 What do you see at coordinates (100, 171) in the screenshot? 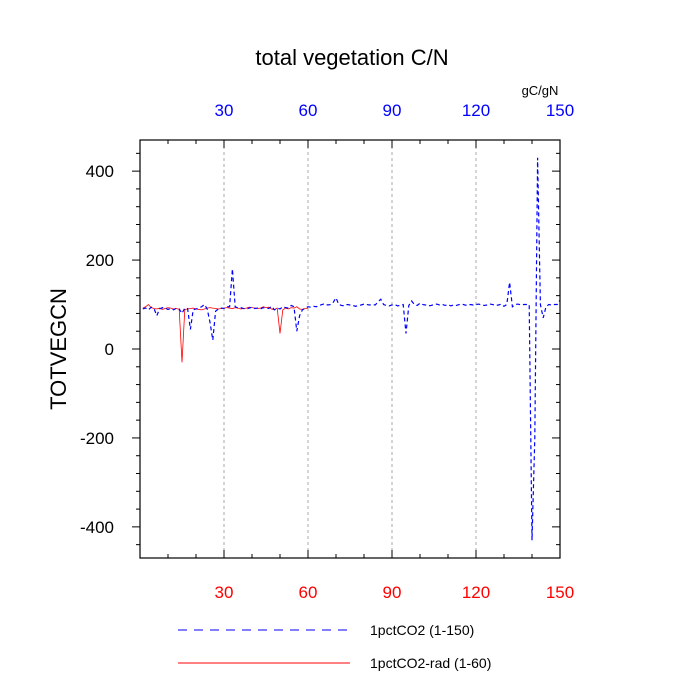
I see `y-tick-label: 400` at bounding box center [100, 171].